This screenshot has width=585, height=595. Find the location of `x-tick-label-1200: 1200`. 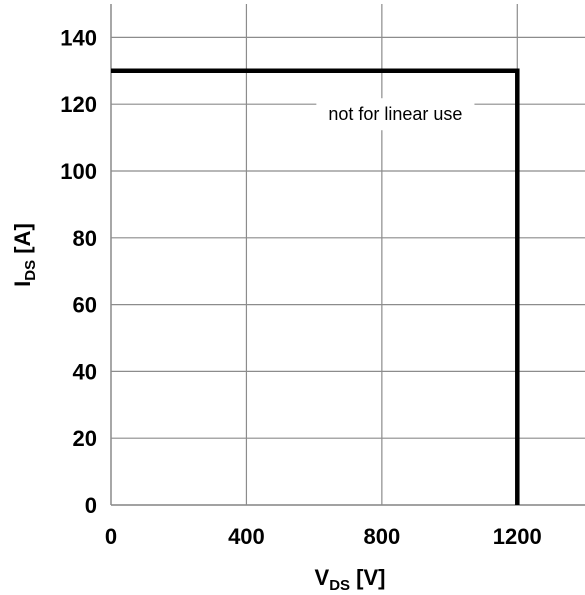

x-tick-label-1200: 1200 is located at coordinates (517, 536).